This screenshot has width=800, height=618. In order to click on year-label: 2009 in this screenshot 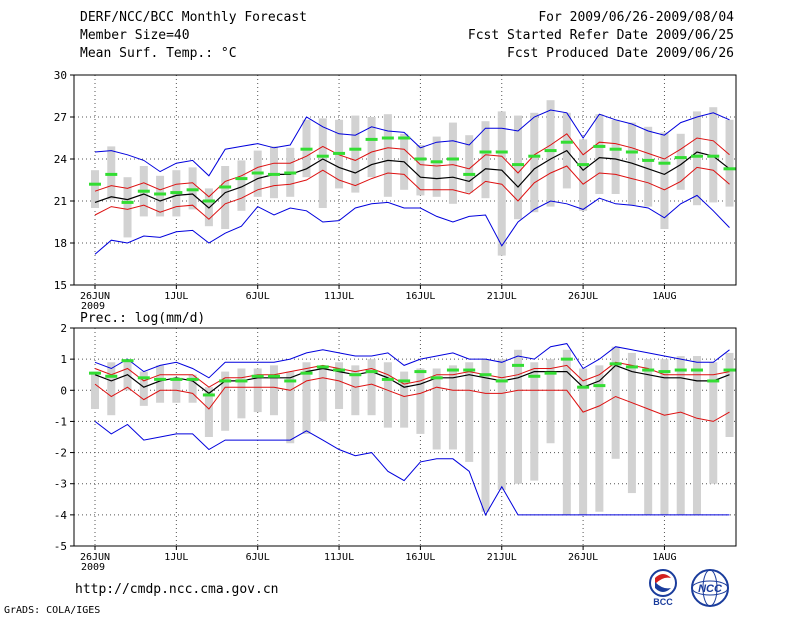, I will do `click(93, 567)`.